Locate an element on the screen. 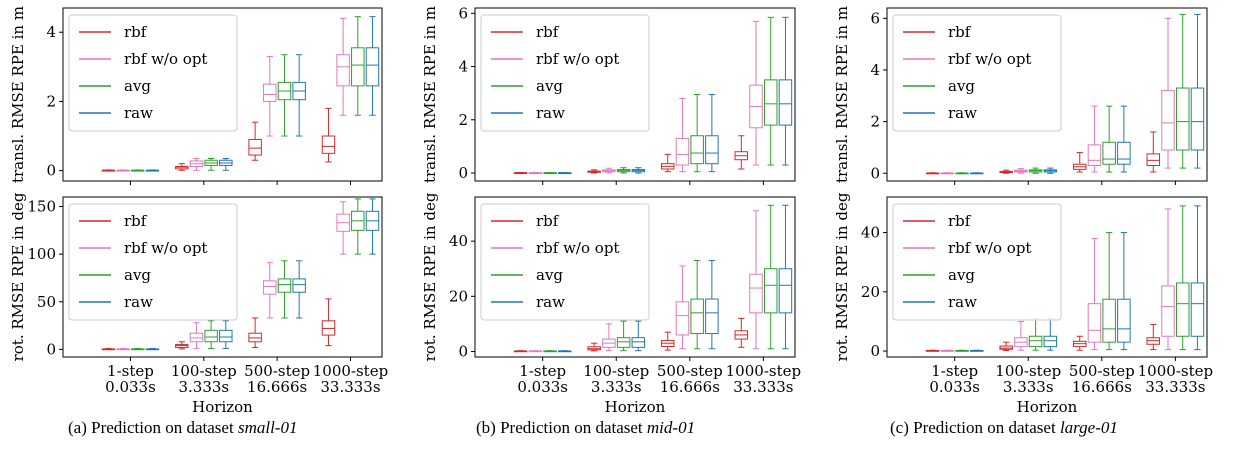  caption-dataset: large-01 is located at coordinates (1088, 427).